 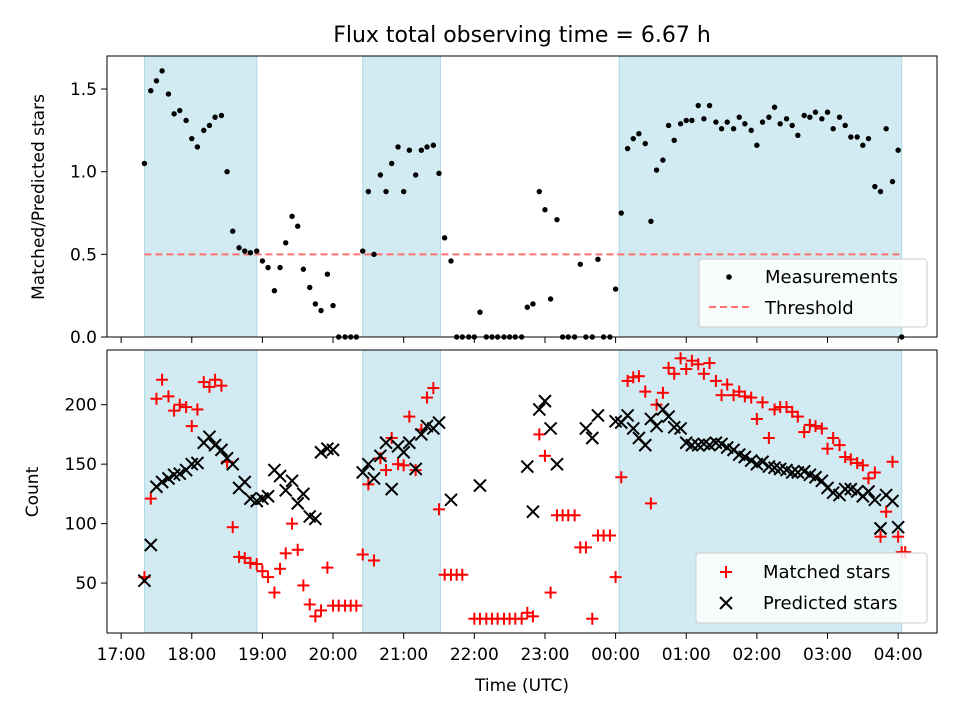 What do you see at coordinates (262, 655) in the screenshot?
I see `x-tick-label: 19:00` at bounding box center [262, 655].